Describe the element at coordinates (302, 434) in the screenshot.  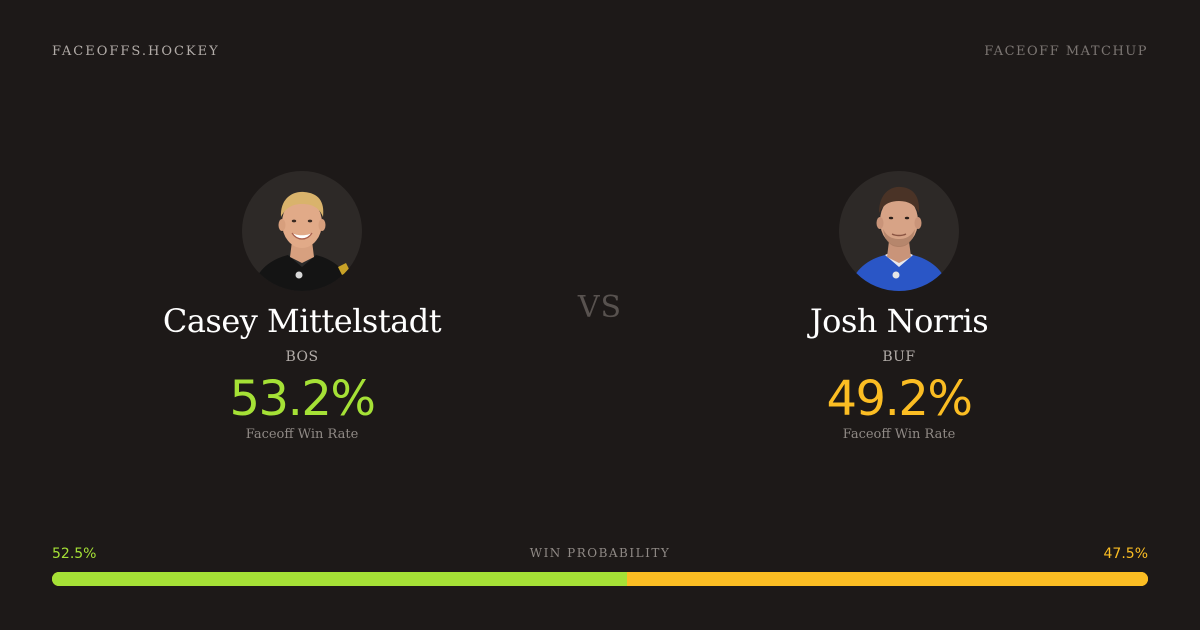
I see `win-rate-label-left: Faceoff Win Rate` at that location.